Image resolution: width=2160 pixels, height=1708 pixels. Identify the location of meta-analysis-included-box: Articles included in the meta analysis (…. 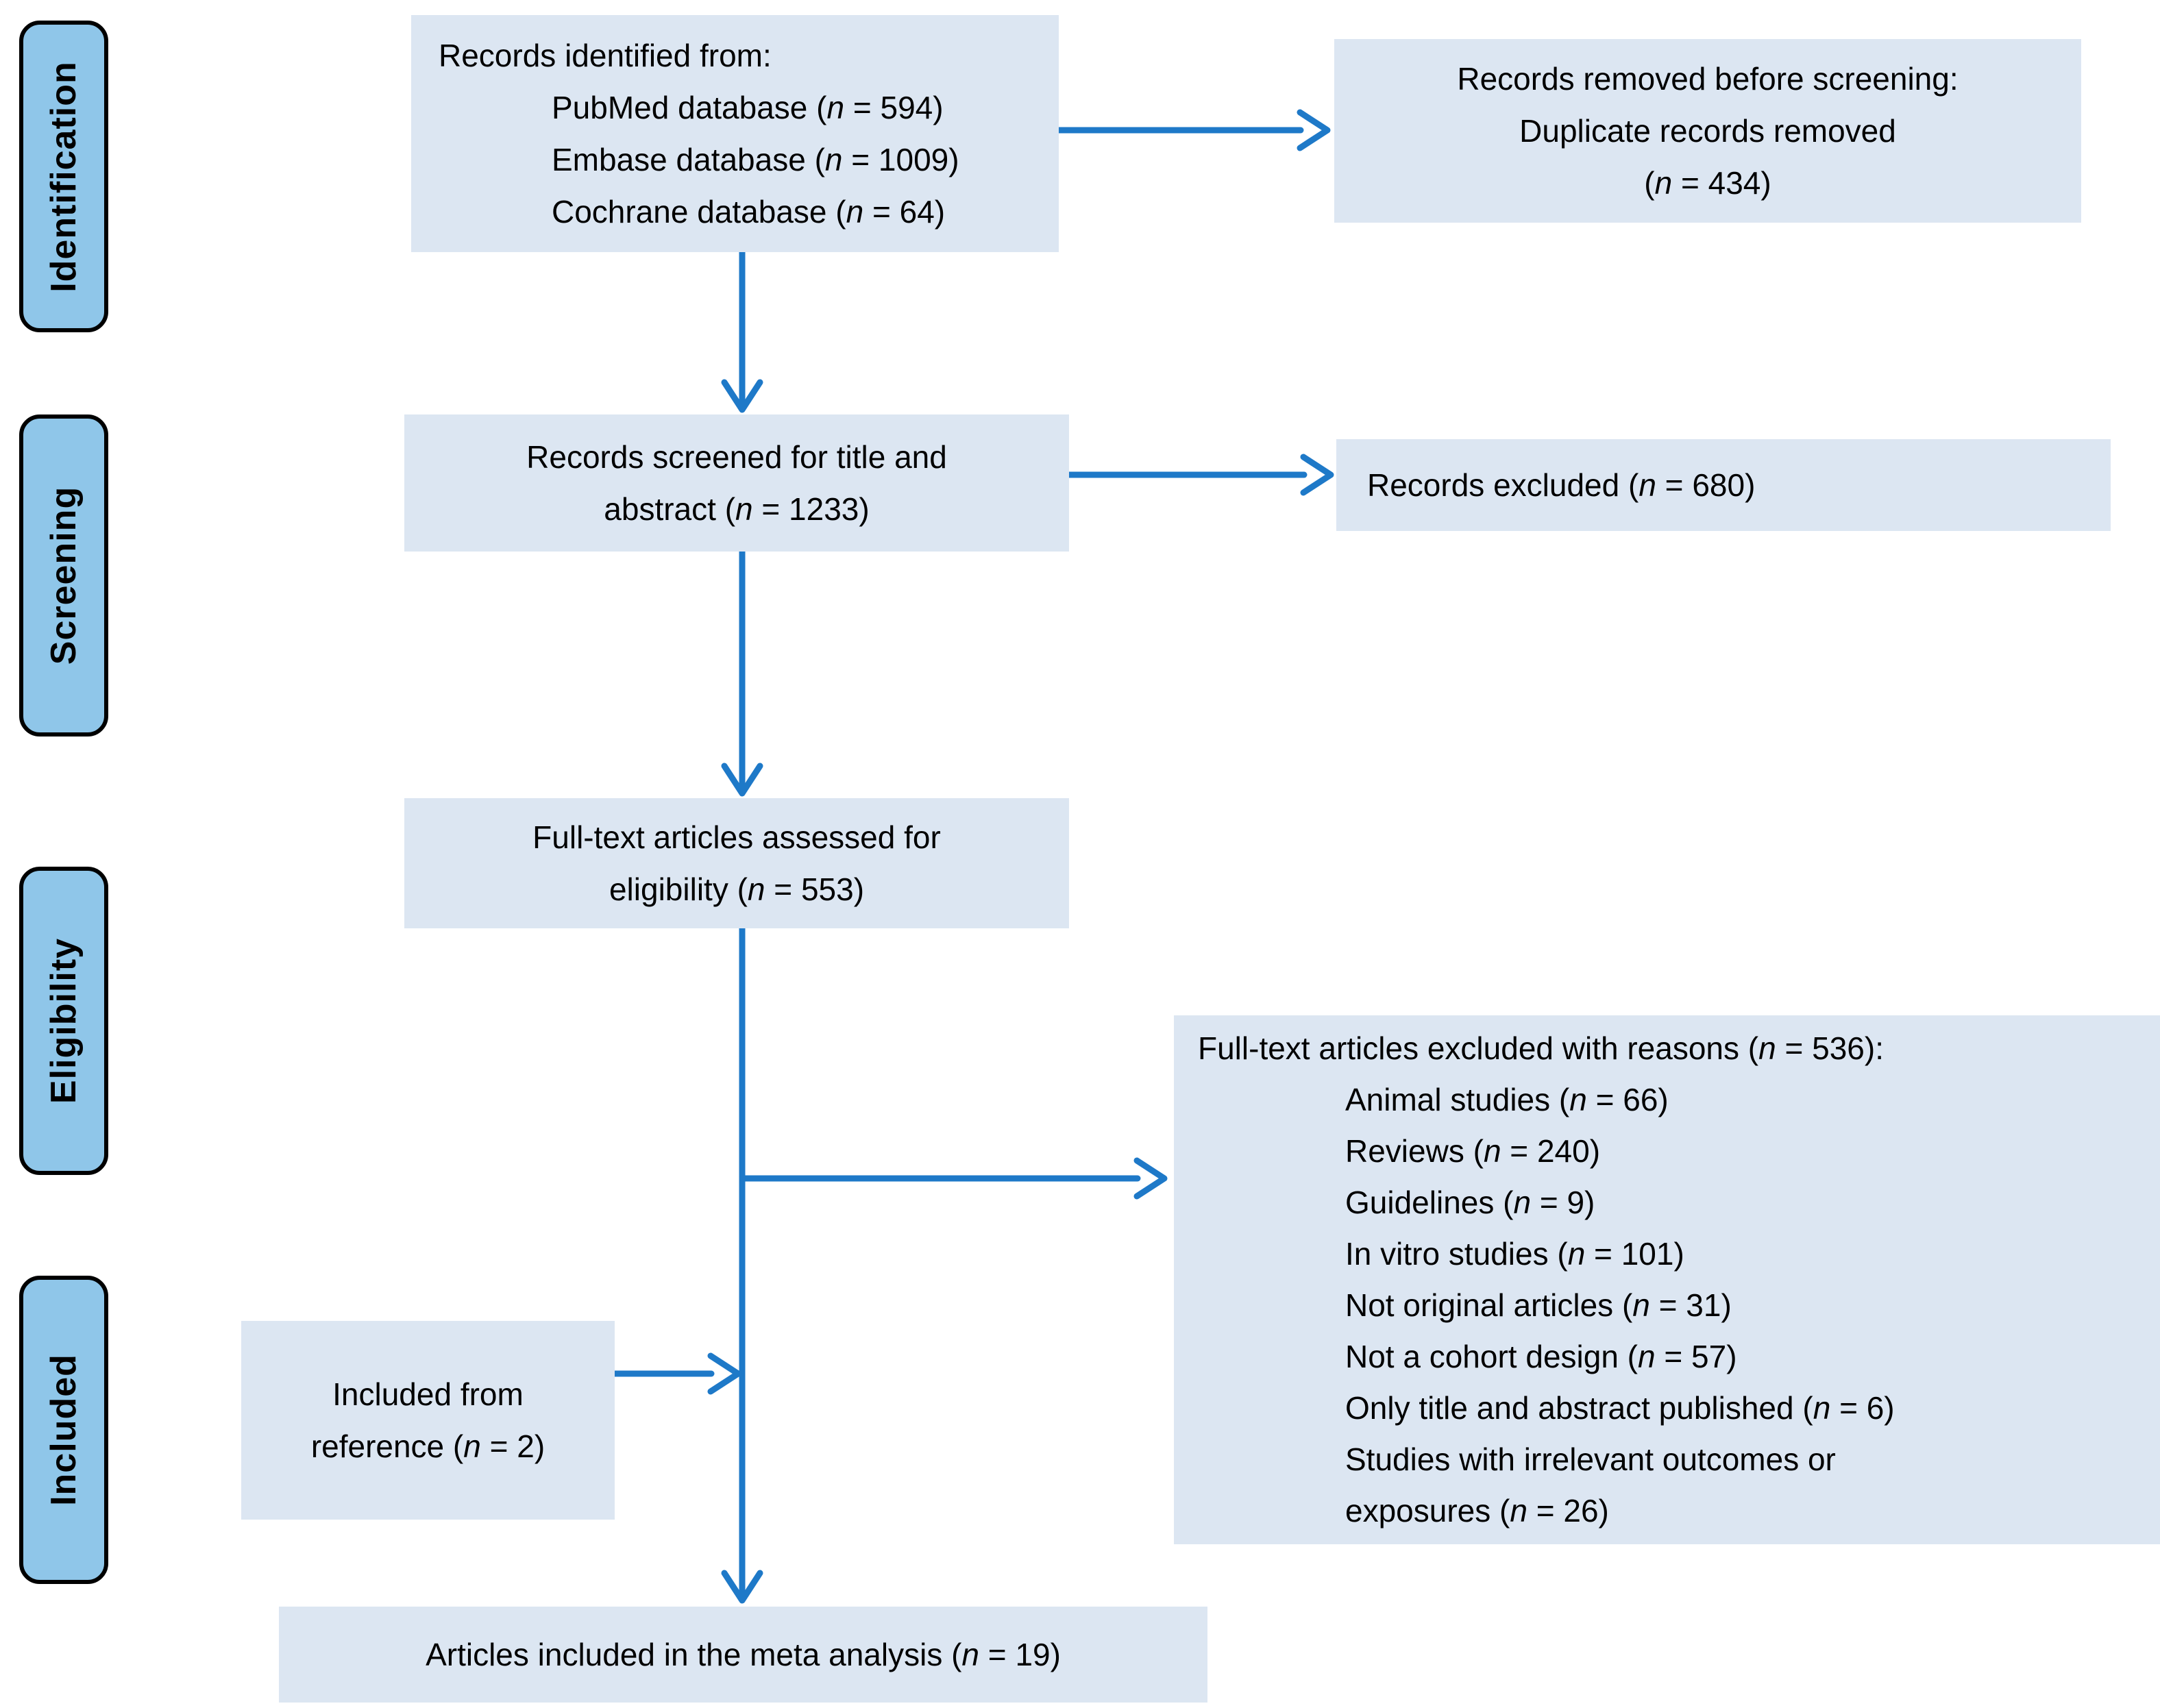
(743, 1655).